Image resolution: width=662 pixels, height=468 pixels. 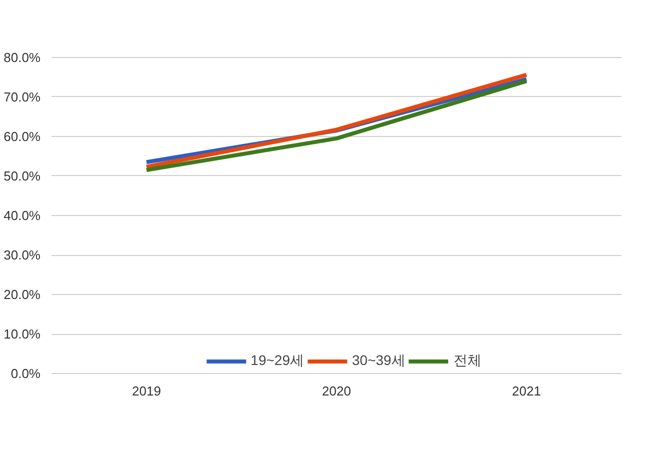 What do you see at coordinates (22, 176) in the screenshot?
I see `y-tick-label: 50.0%` at bounding box center [22, 176].